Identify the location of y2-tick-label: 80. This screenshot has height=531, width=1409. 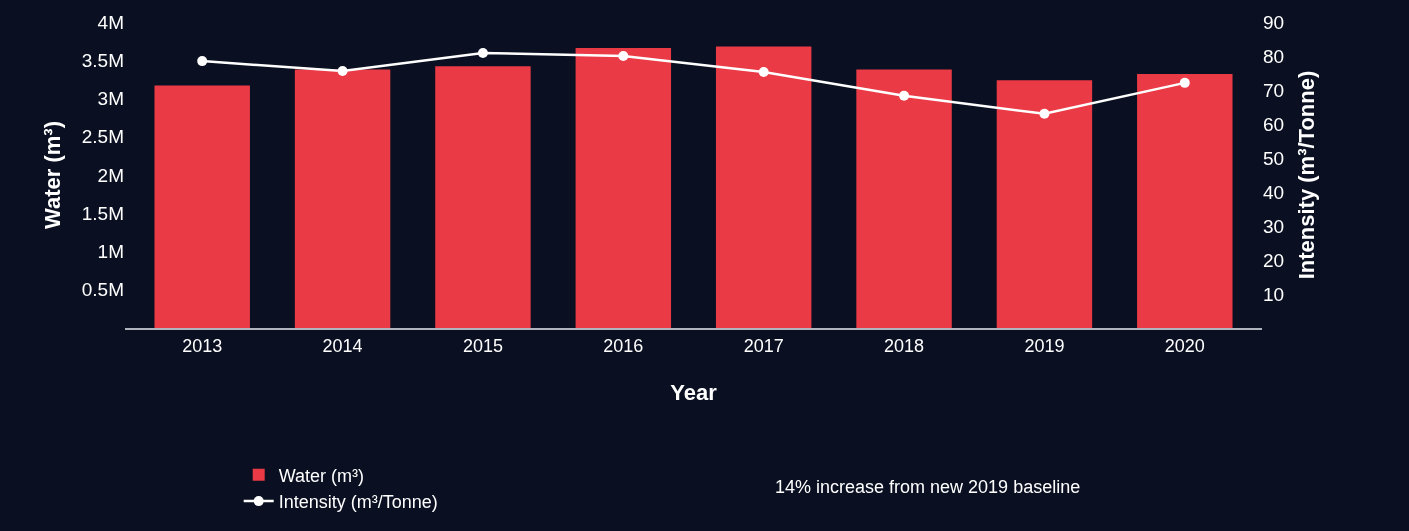
(1274, 56).